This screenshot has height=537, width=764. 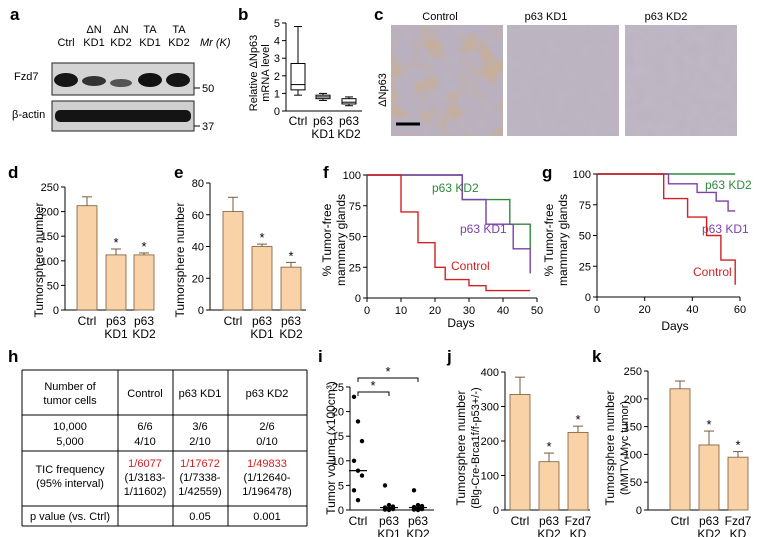 I want to click on k-x-label: Fzd7, so click(x=738, y=521).